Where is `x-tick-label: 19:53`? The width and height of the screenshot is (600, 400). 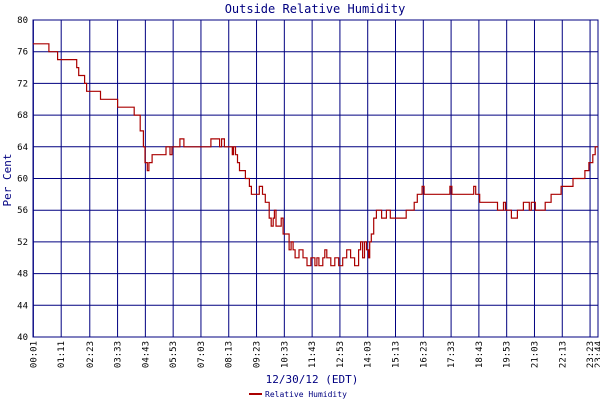
x-tick-label: 19:53 is located at coordinates (508, 354).